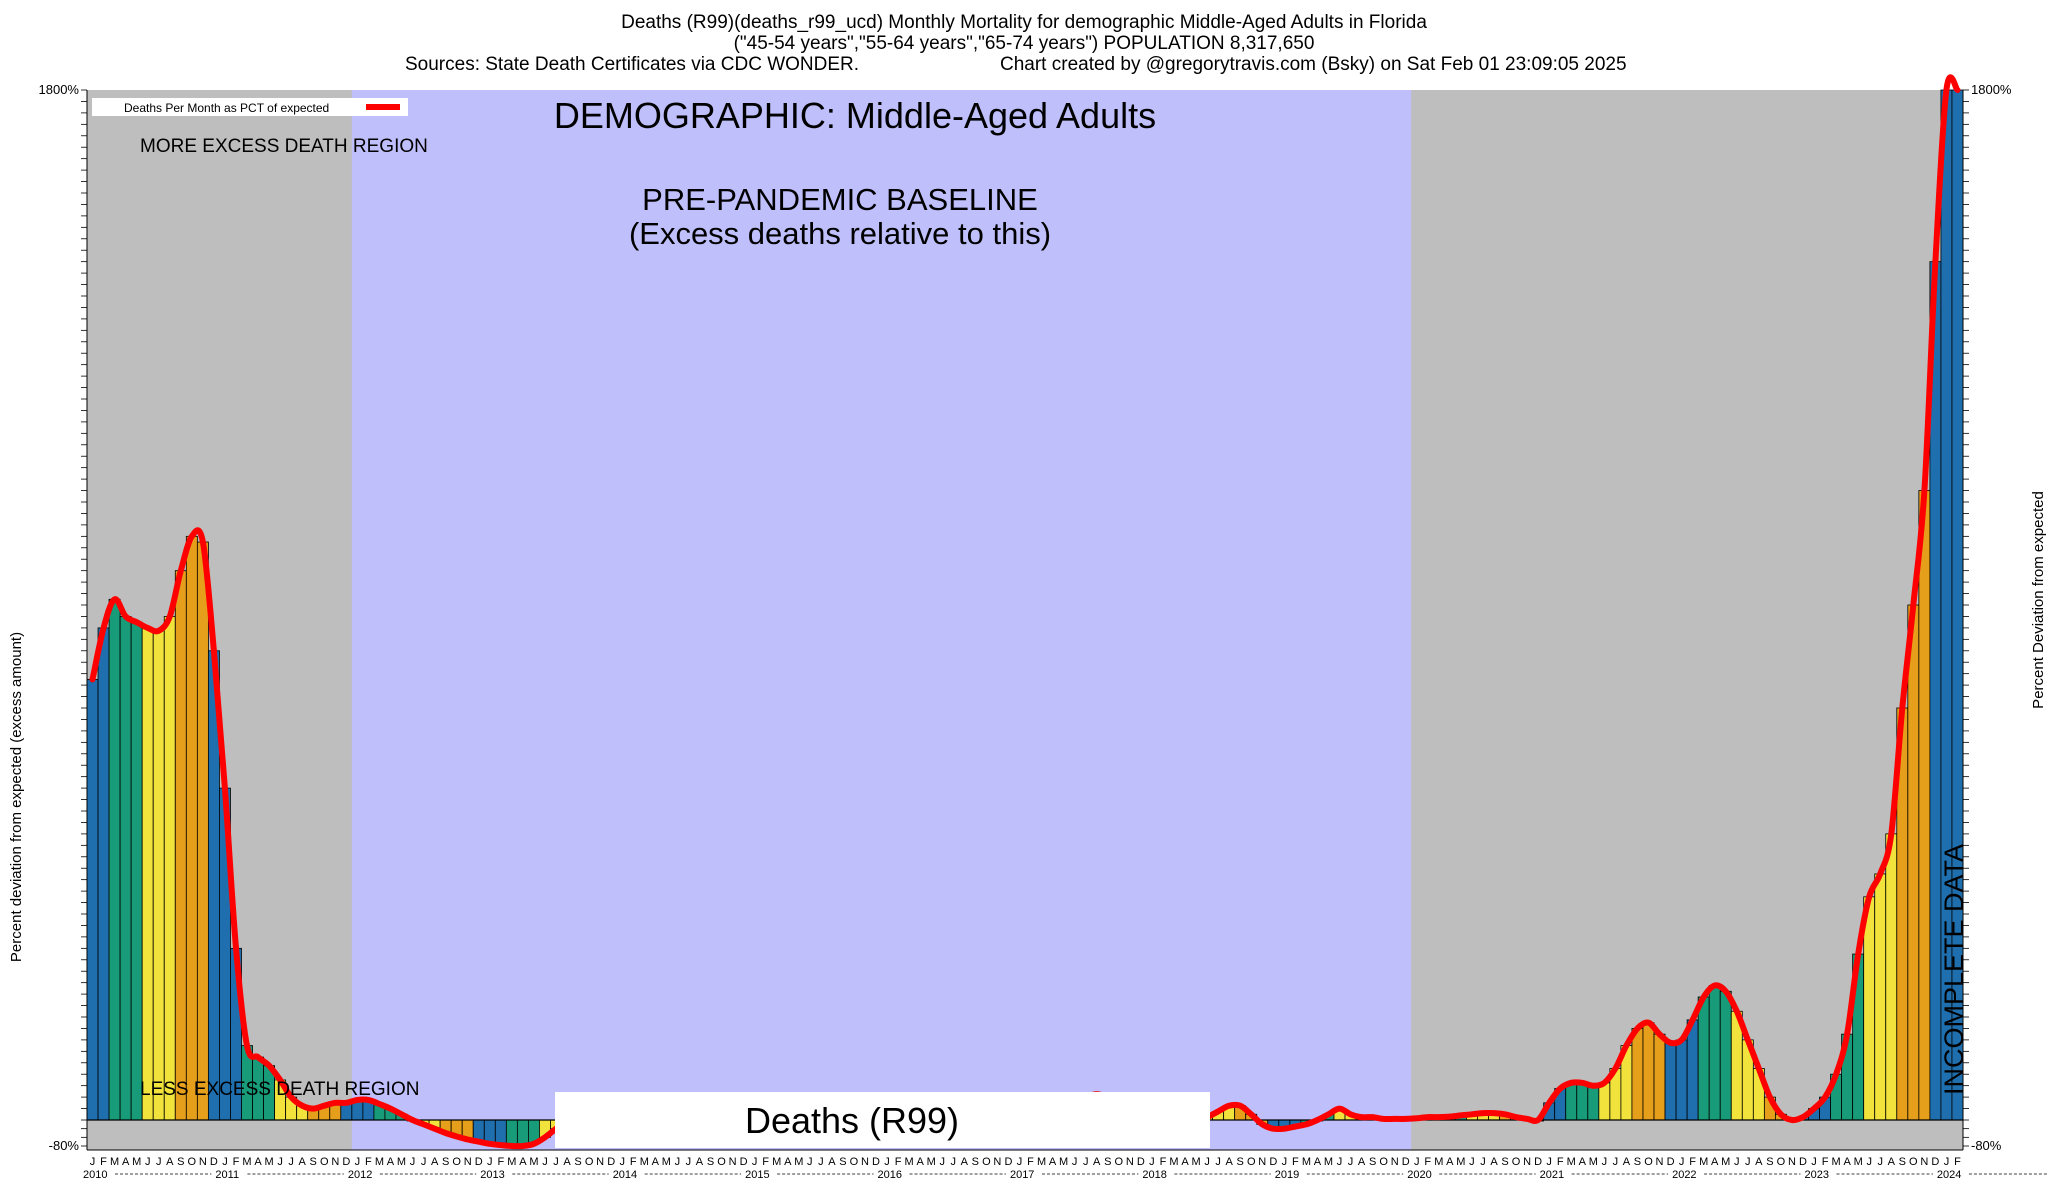 The height and width of the screenshot is (1200, 2048). What do you see at coordinates (1419, 1175) in the screenshot?
I see `x-year-label: 2020` at bounding box center [1419, 1175].